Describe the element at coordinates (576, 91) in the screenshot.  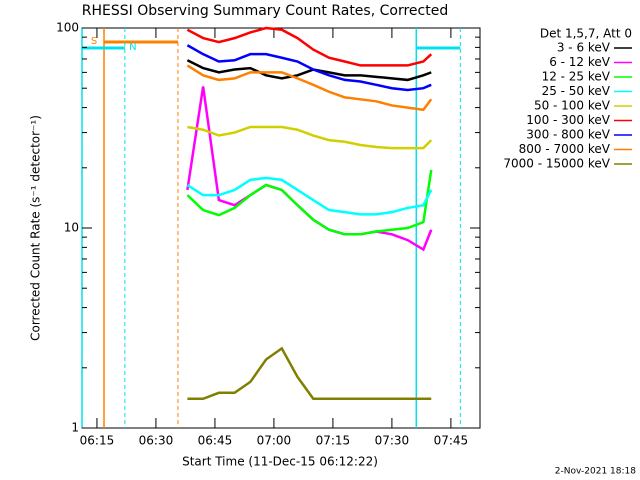
I see `legend-label: 25 - 50 keV` at that location.